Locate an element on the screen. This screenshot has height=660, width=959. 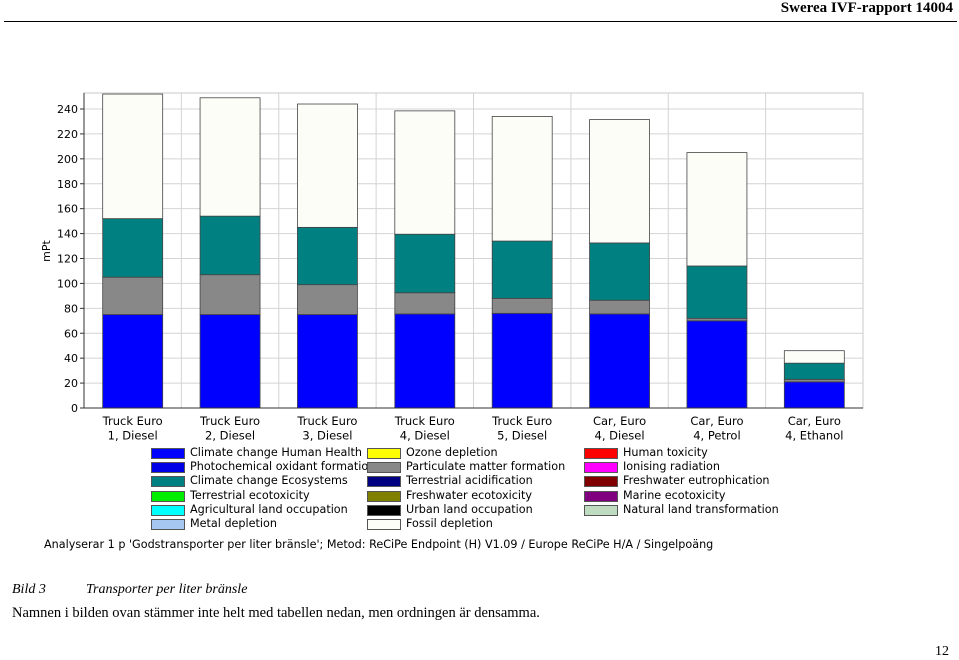
x-category-label: 4, Ethanol is located at coordinates (814, 436).